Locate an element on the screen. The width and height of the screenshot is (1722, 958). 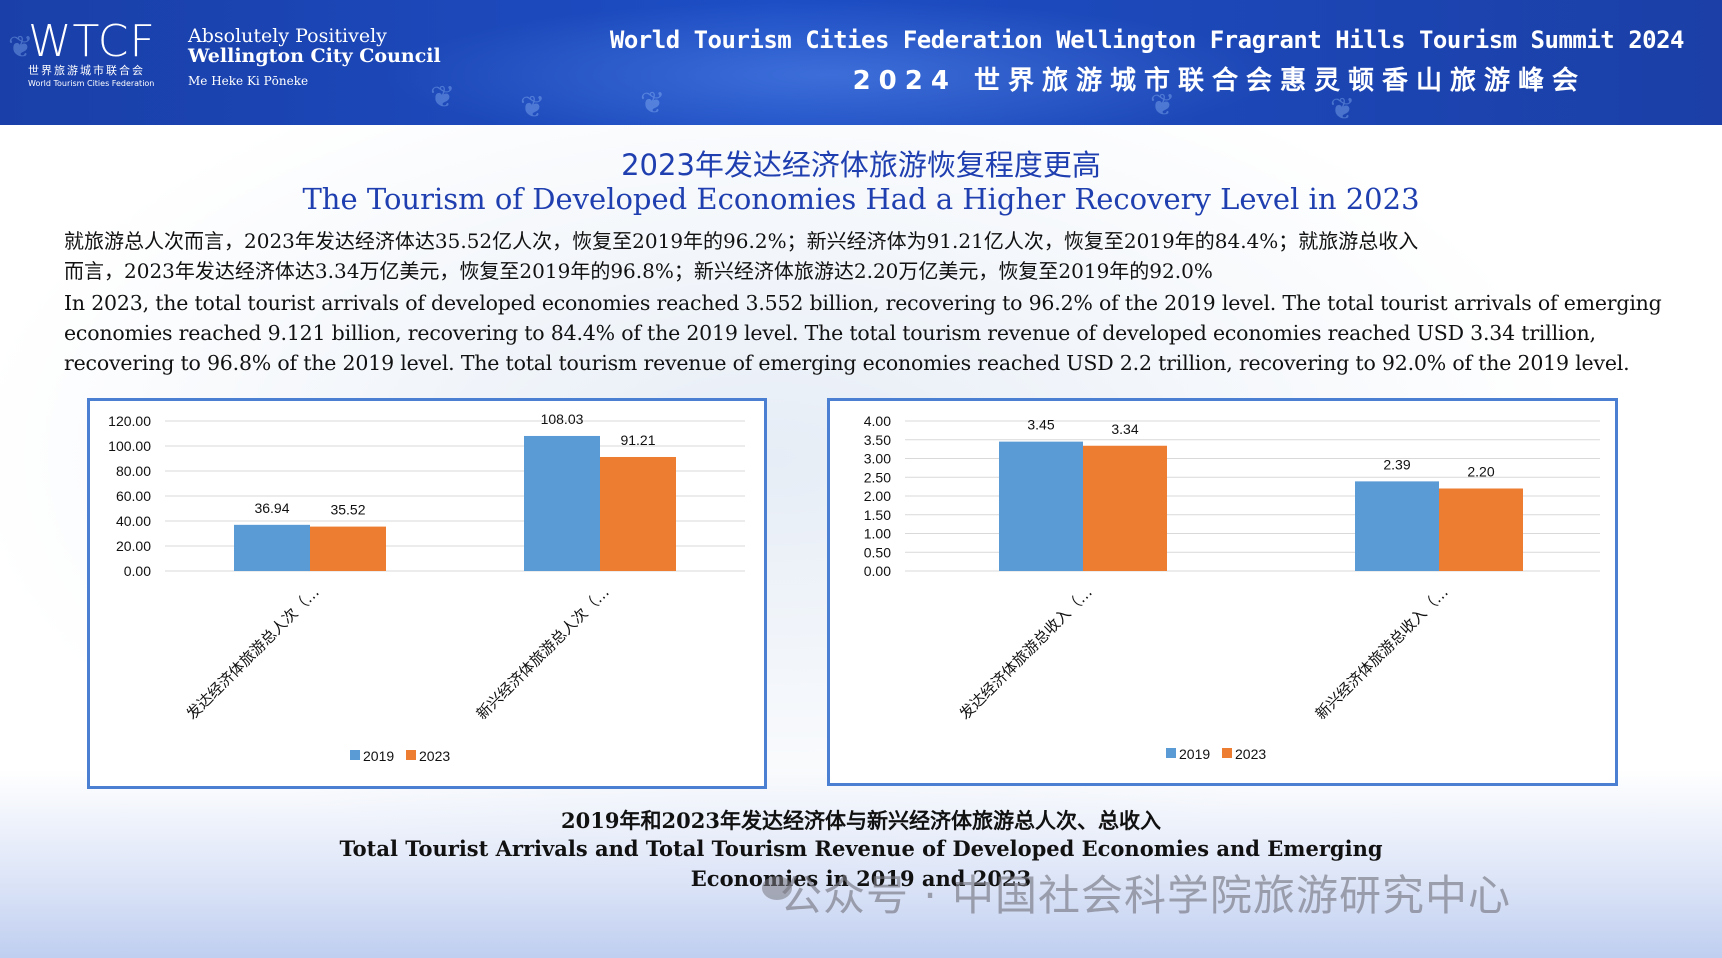
page-title-cn: 2023年发达经济体旅游恢复程度更高 is located at coordinates (861, 165).